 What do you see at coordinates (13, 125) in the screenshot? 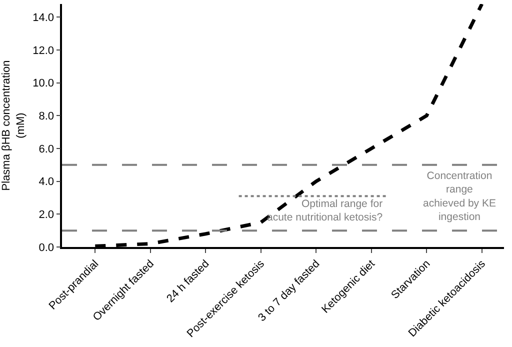
I see `y-axis-title: Plasma βHB concentration (mM)` at bounding box center [13, 125].